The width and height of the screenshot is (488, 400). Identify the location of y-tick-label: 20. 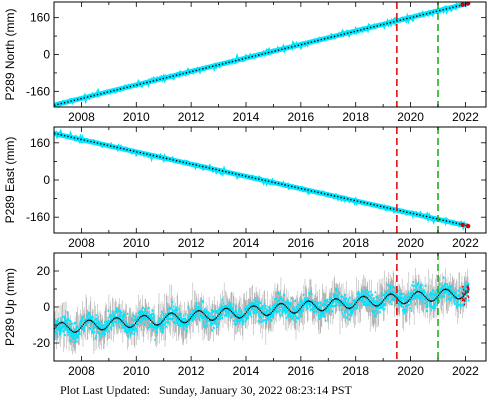
(44, 271).